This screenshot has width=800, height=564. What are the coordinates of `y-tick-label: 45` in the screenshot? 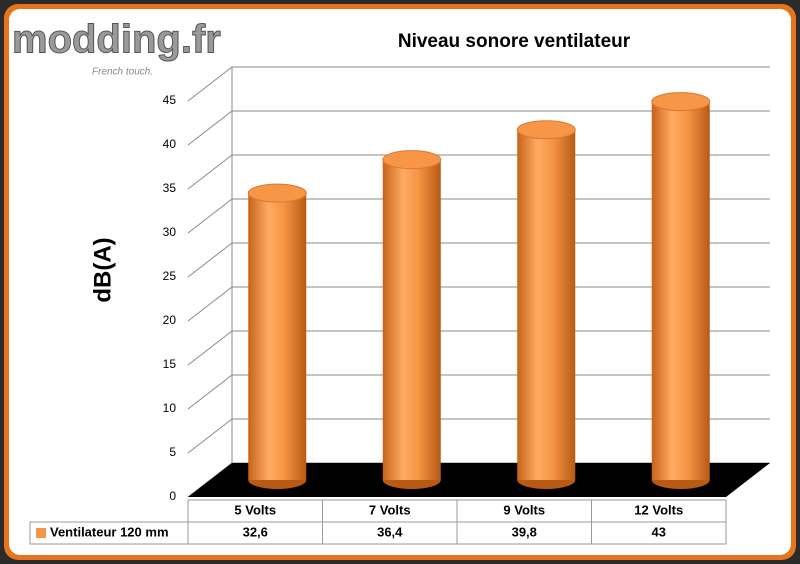 It's located at (170, 100).